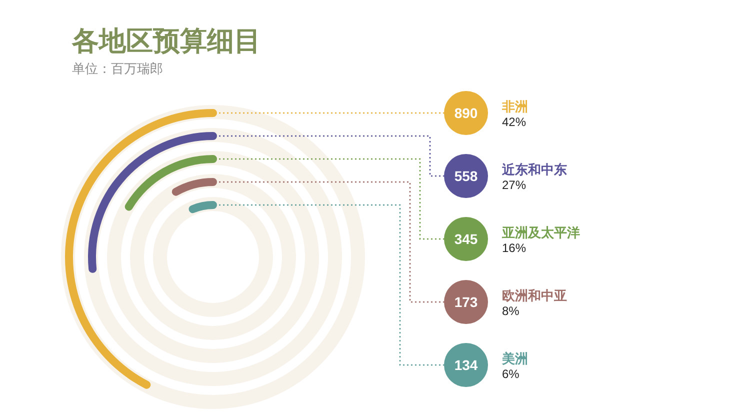  What do you see at coordinates (534, 295) in the screenshot?
I see `category-label: 欧洲和中亚` at bounding box center [534, 295].